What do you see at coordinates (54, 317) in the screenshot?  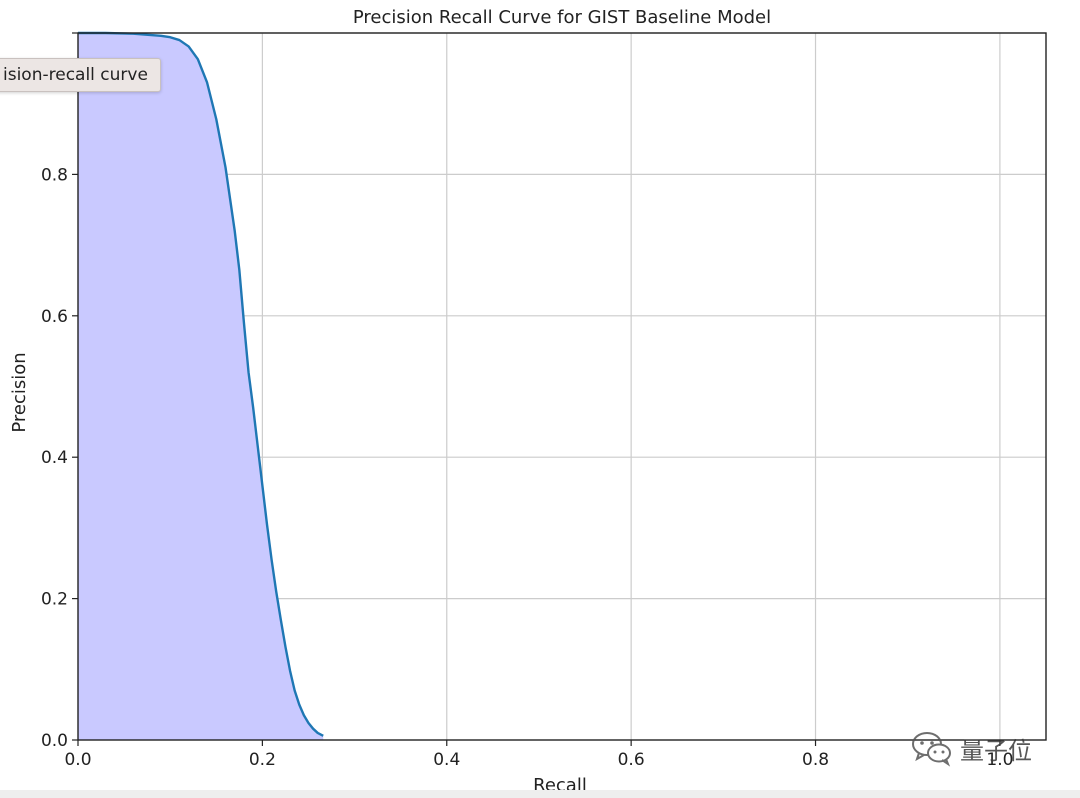 I see `y-tick-label: 0.6` at bounding box center [54, 317].